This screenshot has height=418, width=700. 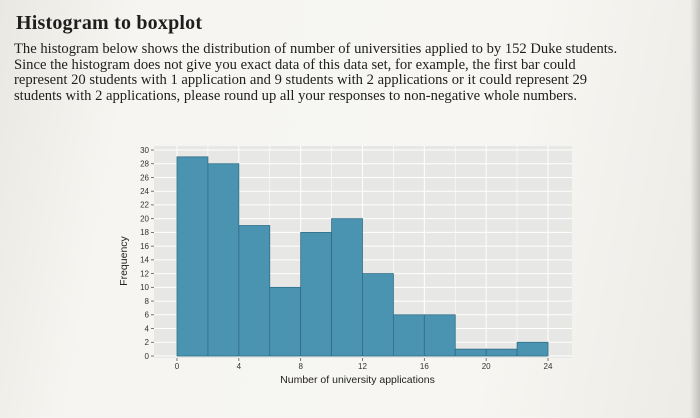 What do you see at coordinates (124, 260) in the screenshot?
I see `y-axis-label: Frequency` at bounding box center [124, 260].